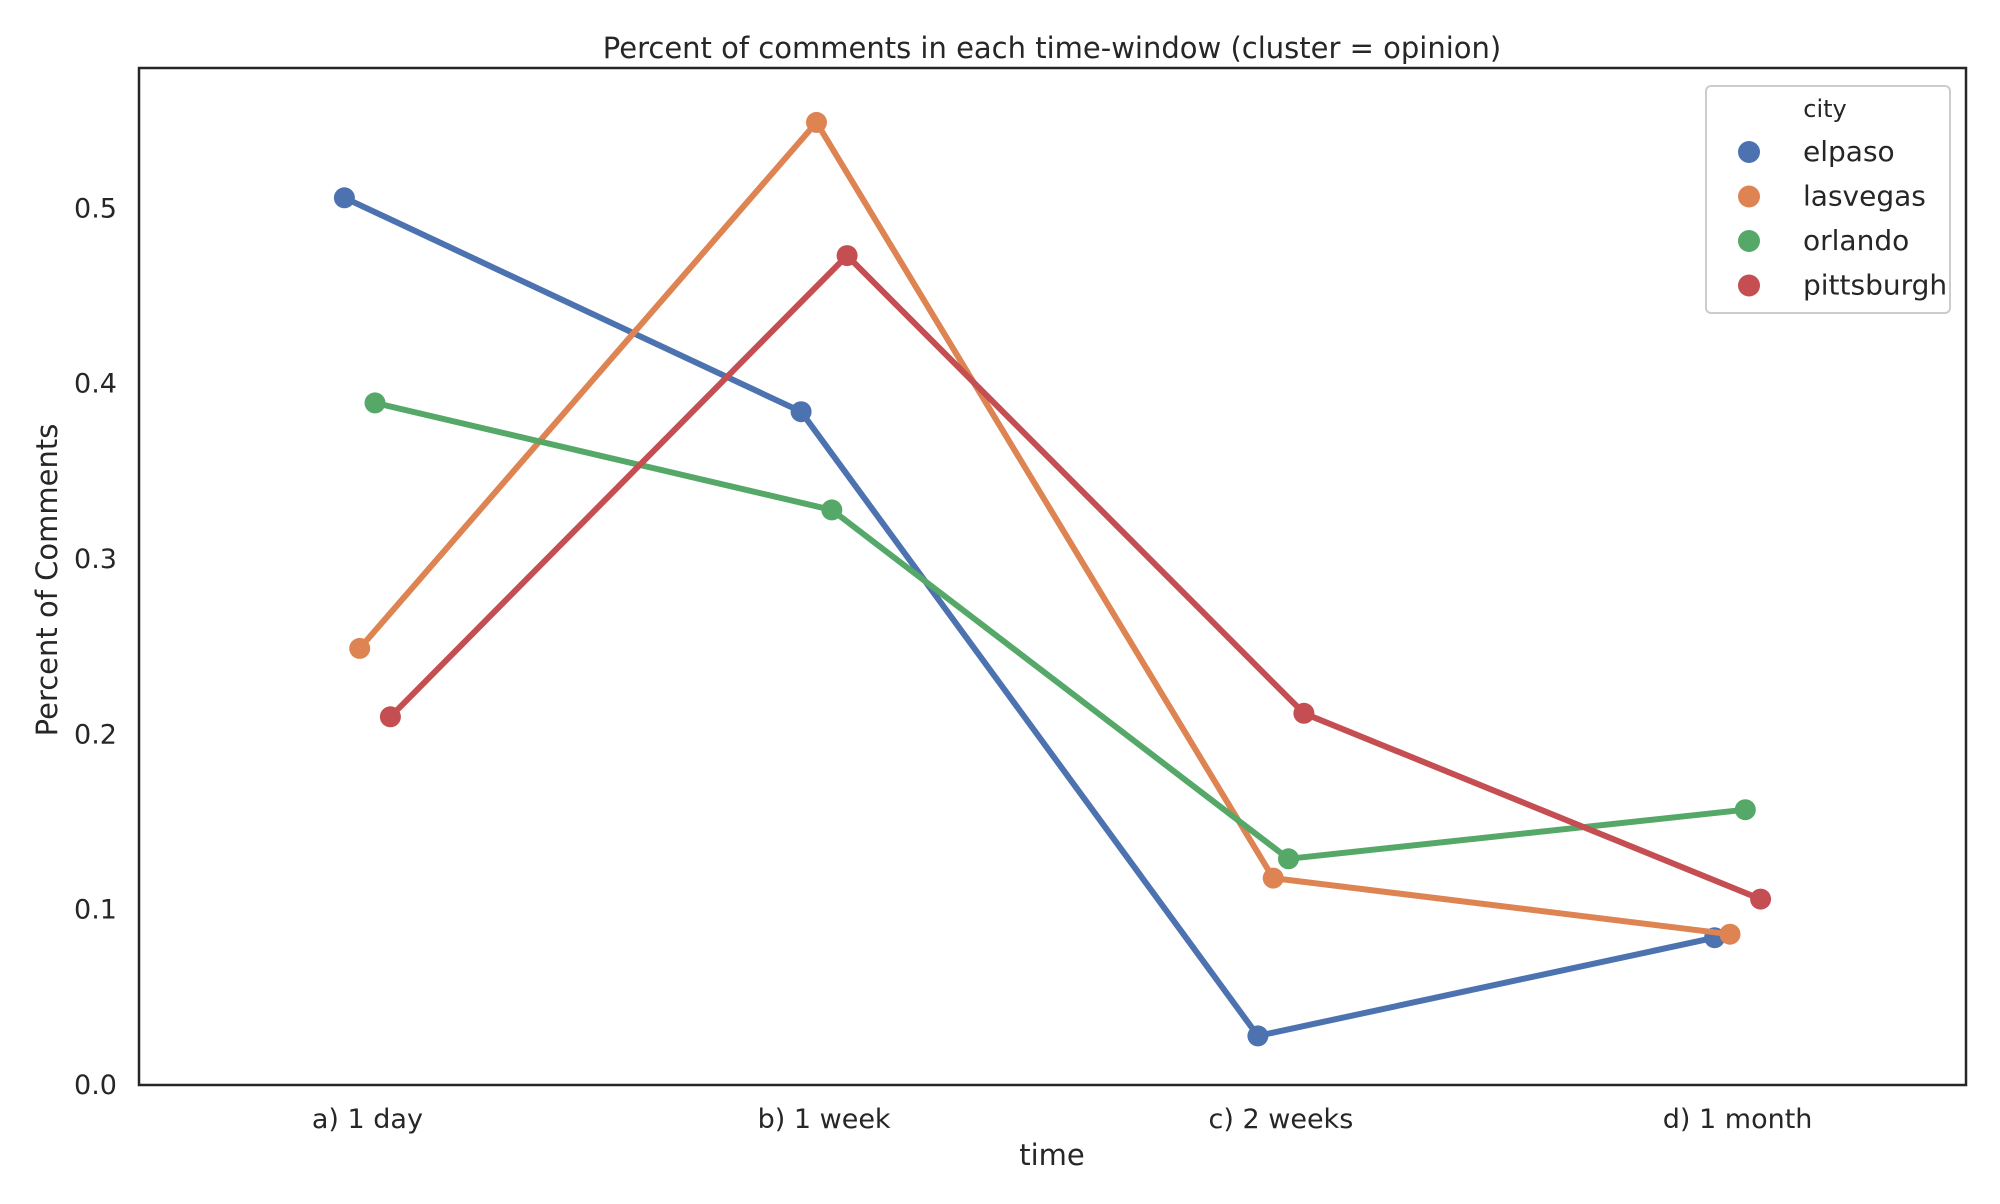 Image resolution: width=2000 pixels, height=1204 pixels. I want to click on legend-marker-elpaso, so click(1749, 152).